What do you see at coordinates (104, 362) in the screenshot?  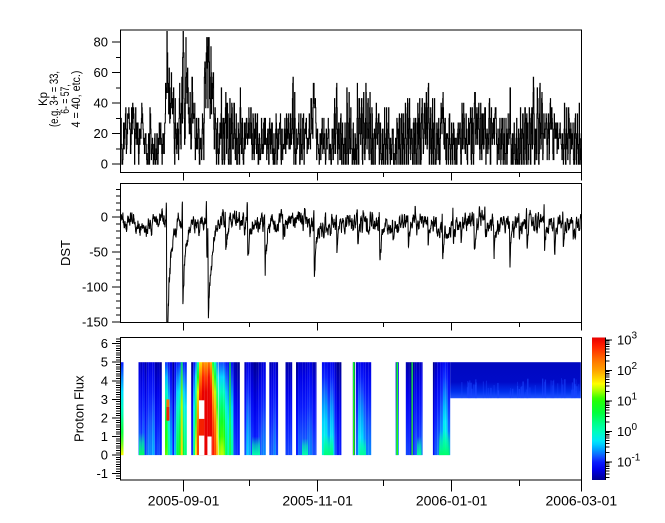 I see `svg-text: 5` at bounding box center [104, 362].